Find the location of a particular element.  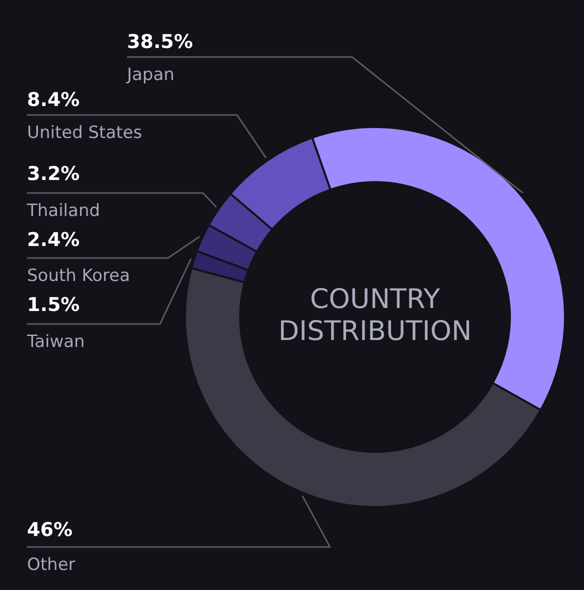

slice-label: United States is located at coordinates (84, 133).